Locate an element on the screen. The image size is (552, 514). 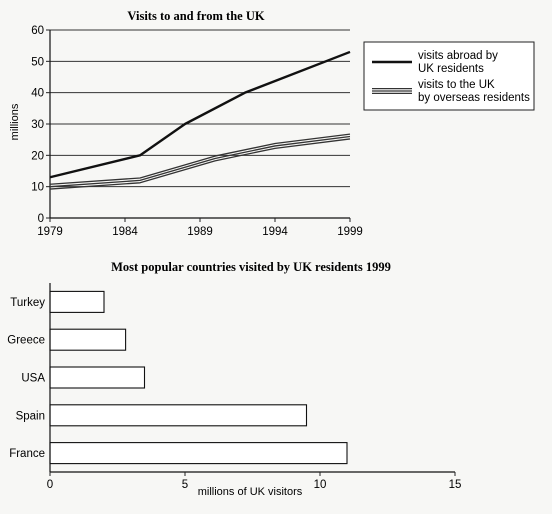
y-tick-label: 10 is located at coordinates (37, 188).